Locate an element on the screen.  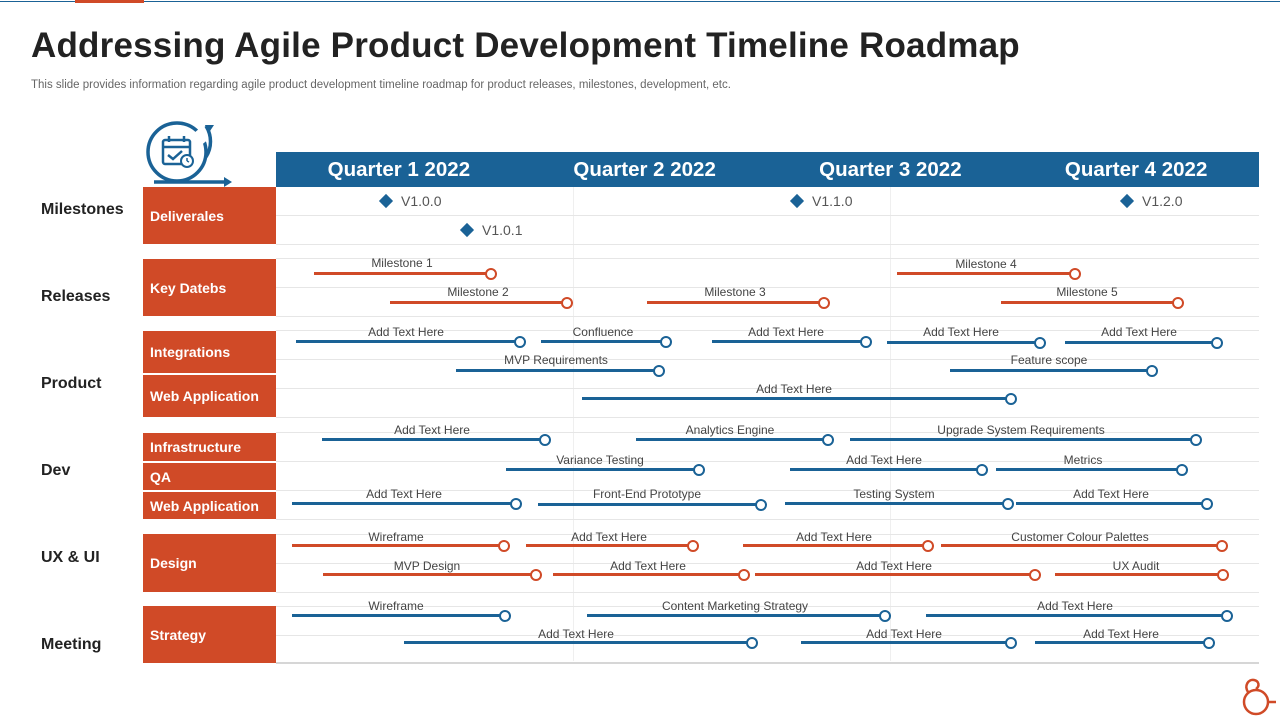
timeline-bar-label: Feature scope is located at coordinates (1049, 360).